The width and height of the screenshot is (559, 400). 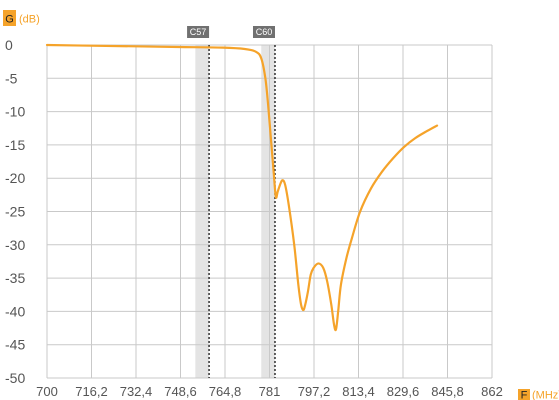 What do you see at coordinates (15, 112) in the screenshot?
I see `y-tick-label: -10` at bounding box center [15, 112].